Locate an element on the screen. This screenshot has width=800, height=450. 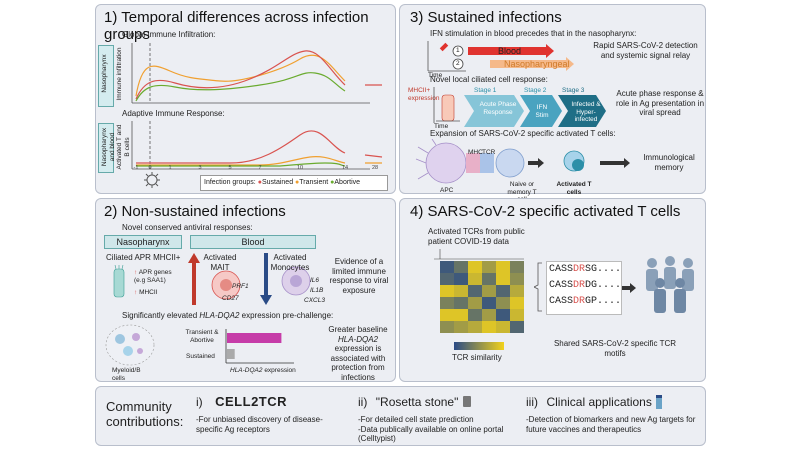
bar-transient-abortive is located at coordinates (254, 338).